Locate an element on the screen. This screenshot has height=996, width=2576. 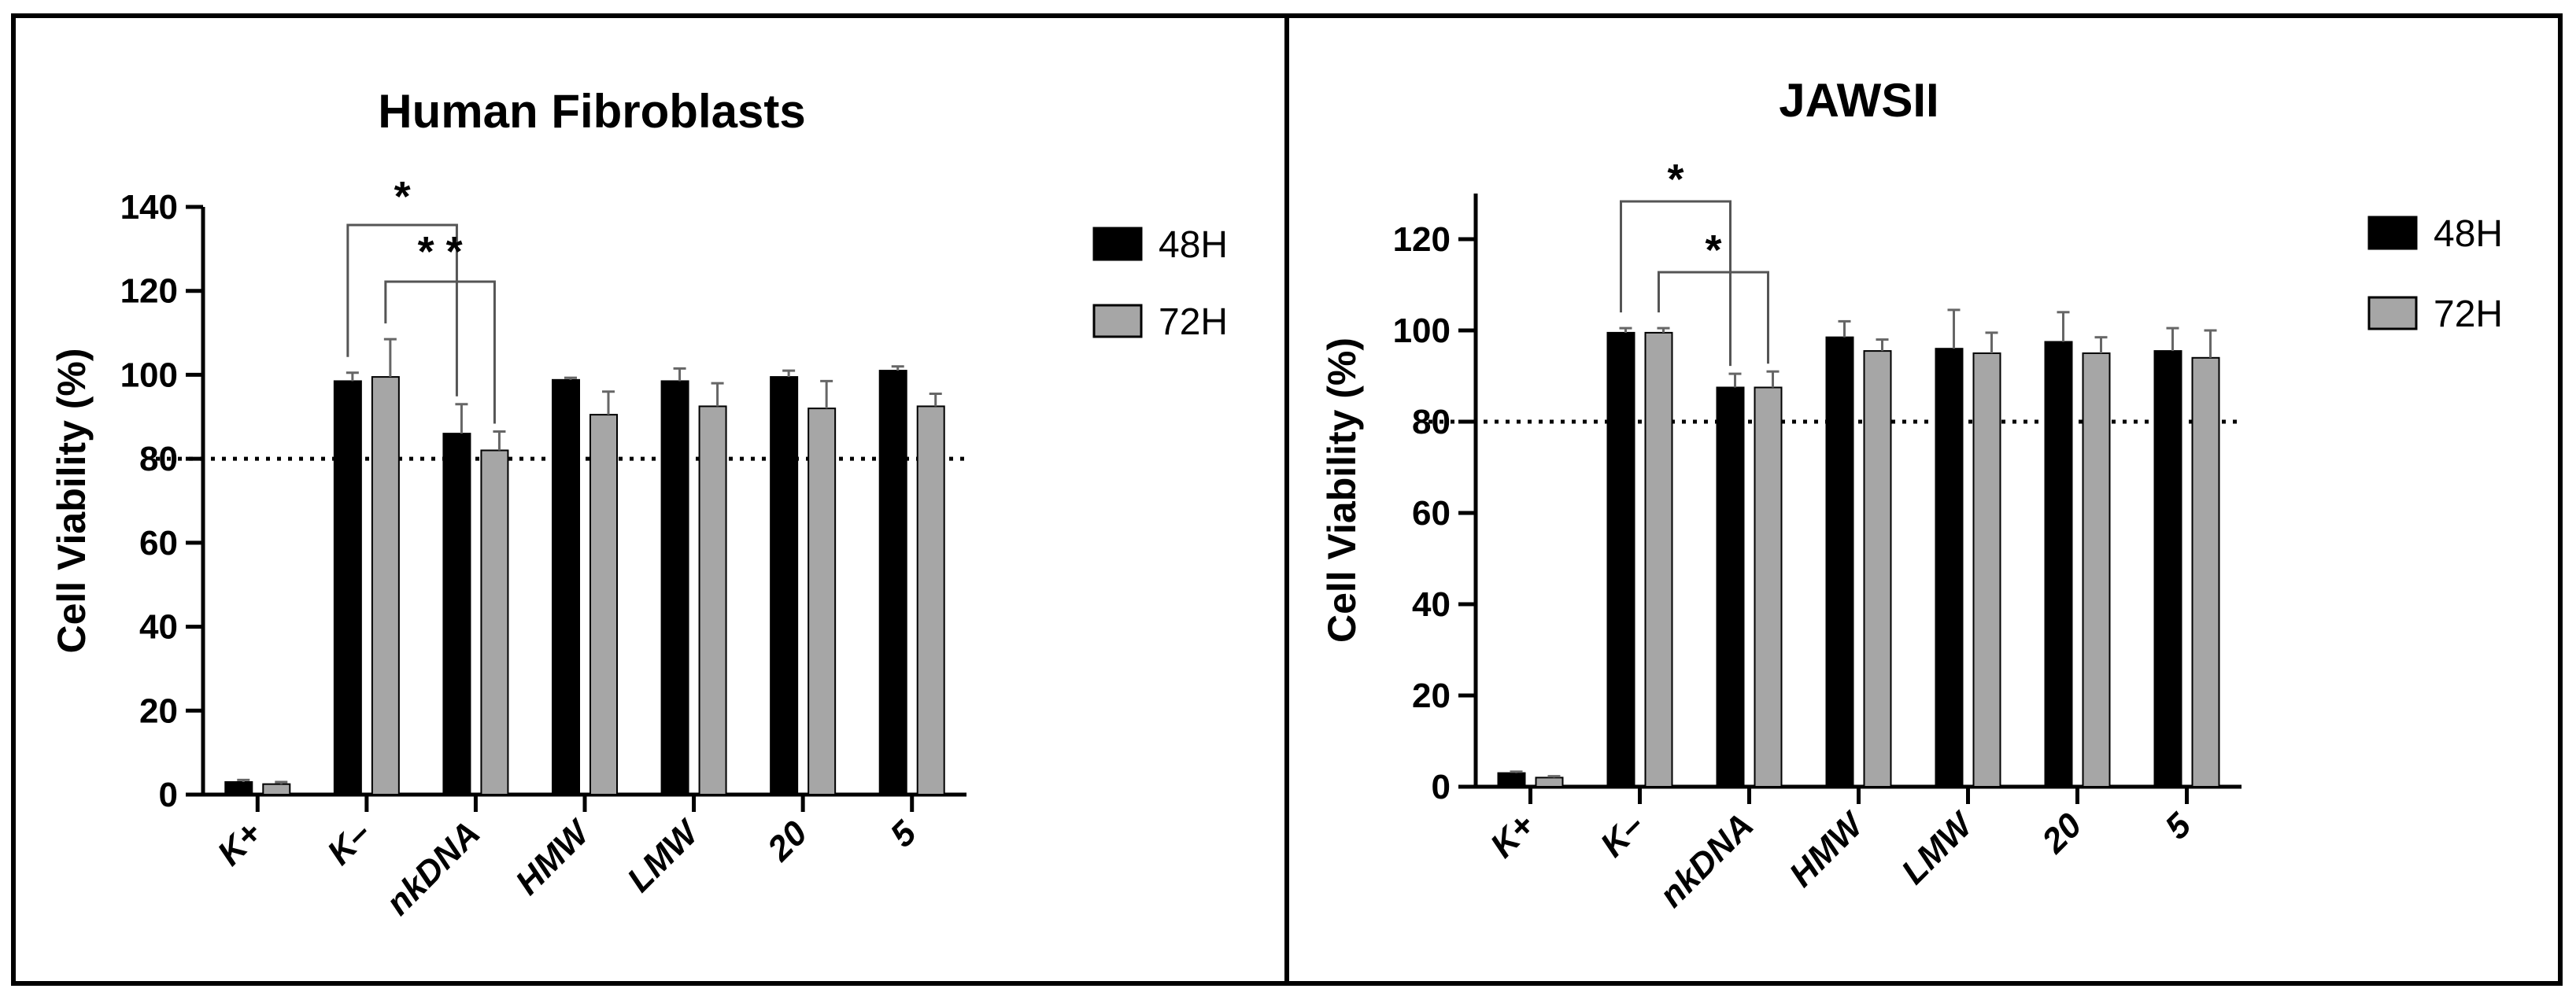
significance-star: * * is located at coordinates (441, 252).